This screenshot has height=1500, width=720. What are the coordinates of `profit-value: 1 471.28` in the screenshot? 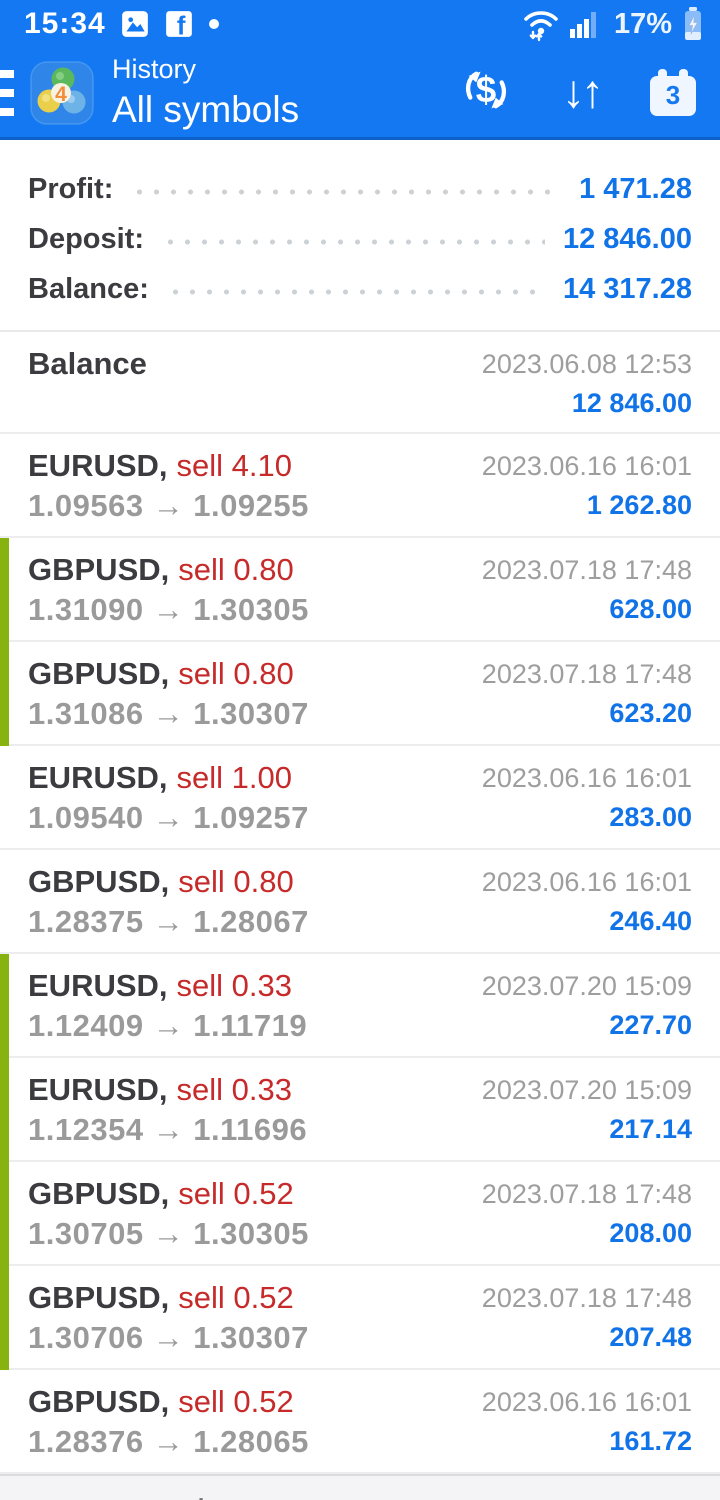 It's located at (635, 188).